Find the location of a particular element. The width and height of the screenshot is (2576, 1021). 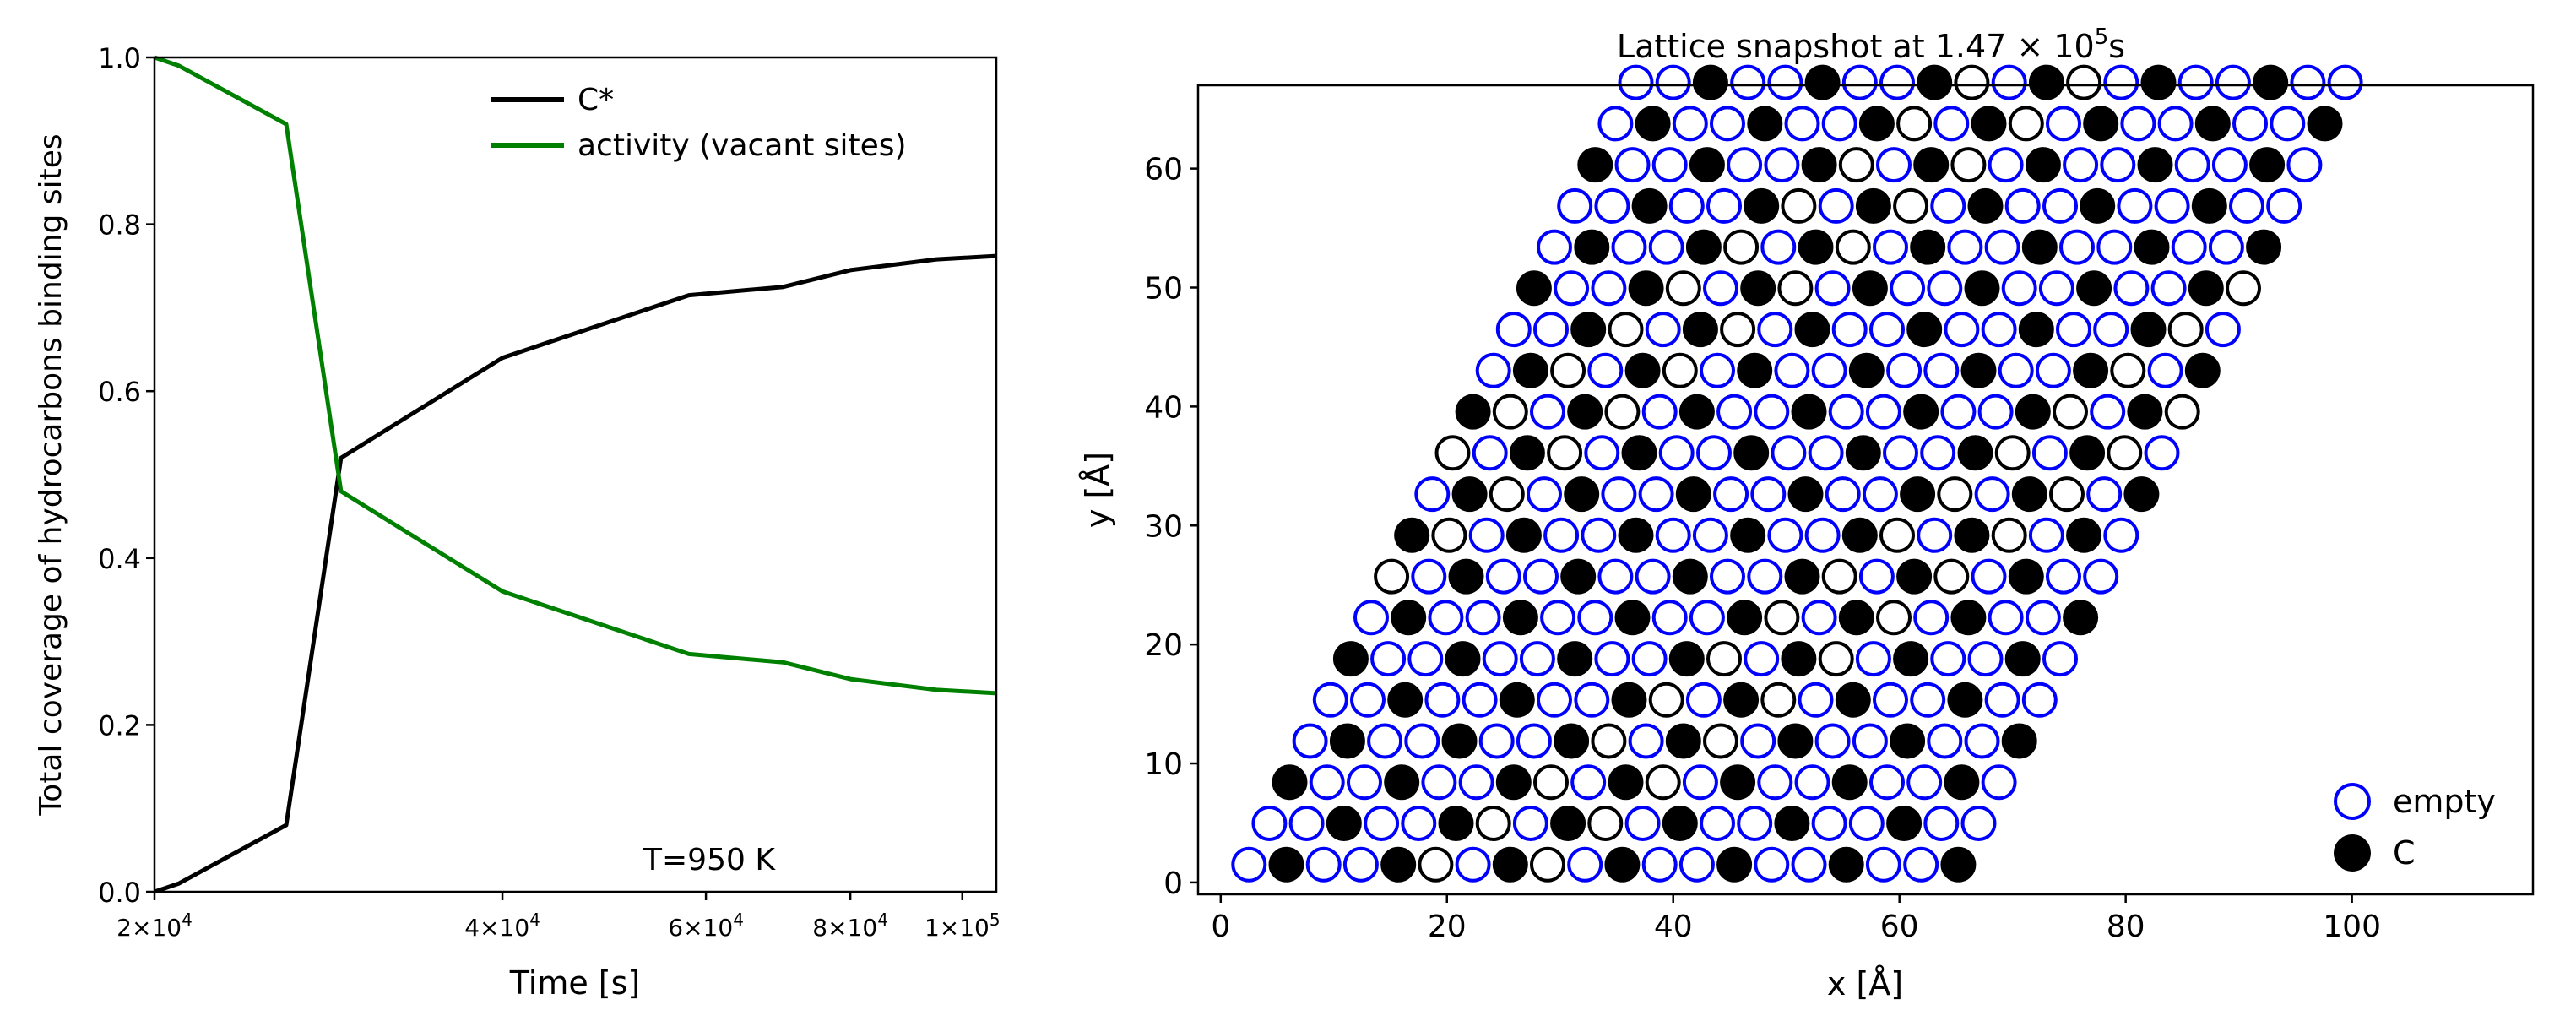

lattice-y-tick-label: 10 is located at coordinates (1163, 764).